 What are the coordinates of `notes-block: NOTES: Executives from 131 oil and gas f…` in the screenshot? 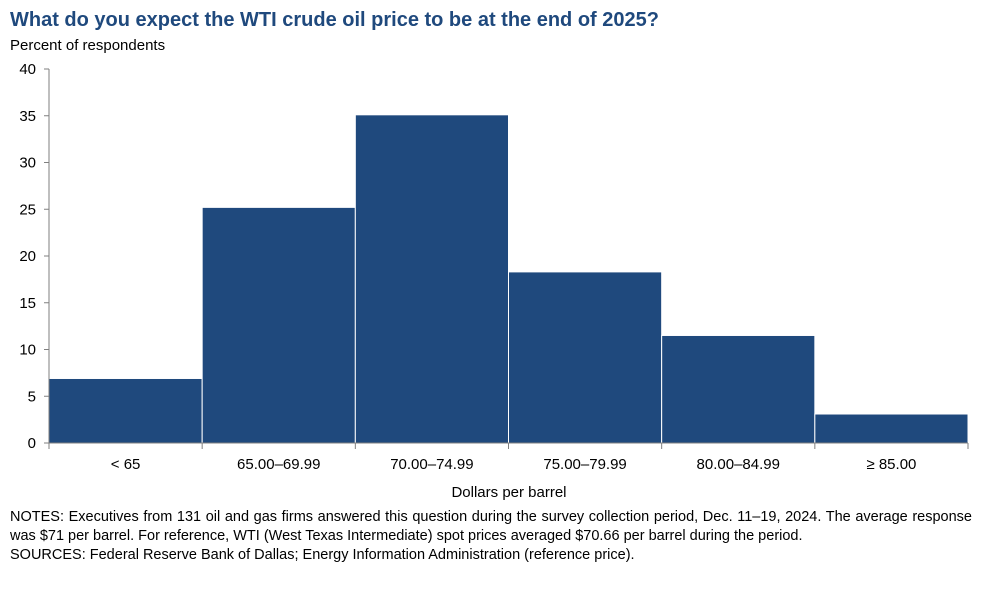 It's located at (491, 536).